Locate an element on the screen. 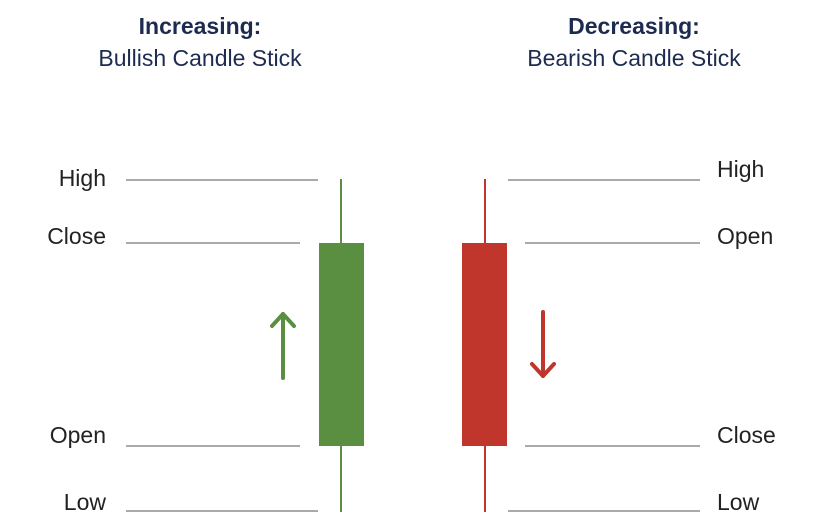 The image size is (824, 528). bearish-high-label: High is located at coordinates (740, 169).